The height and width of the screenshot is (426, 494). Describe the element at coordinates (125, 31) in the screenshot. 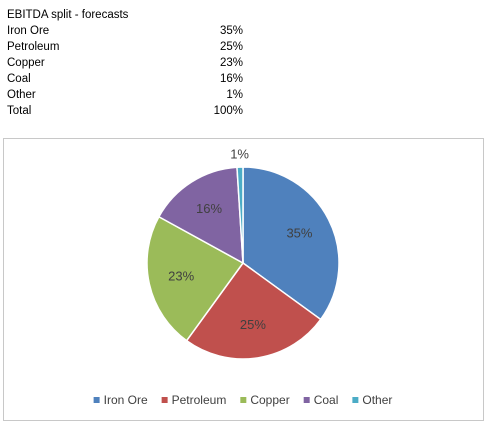

I see `table-row: Iron Ore 35%` at that location.